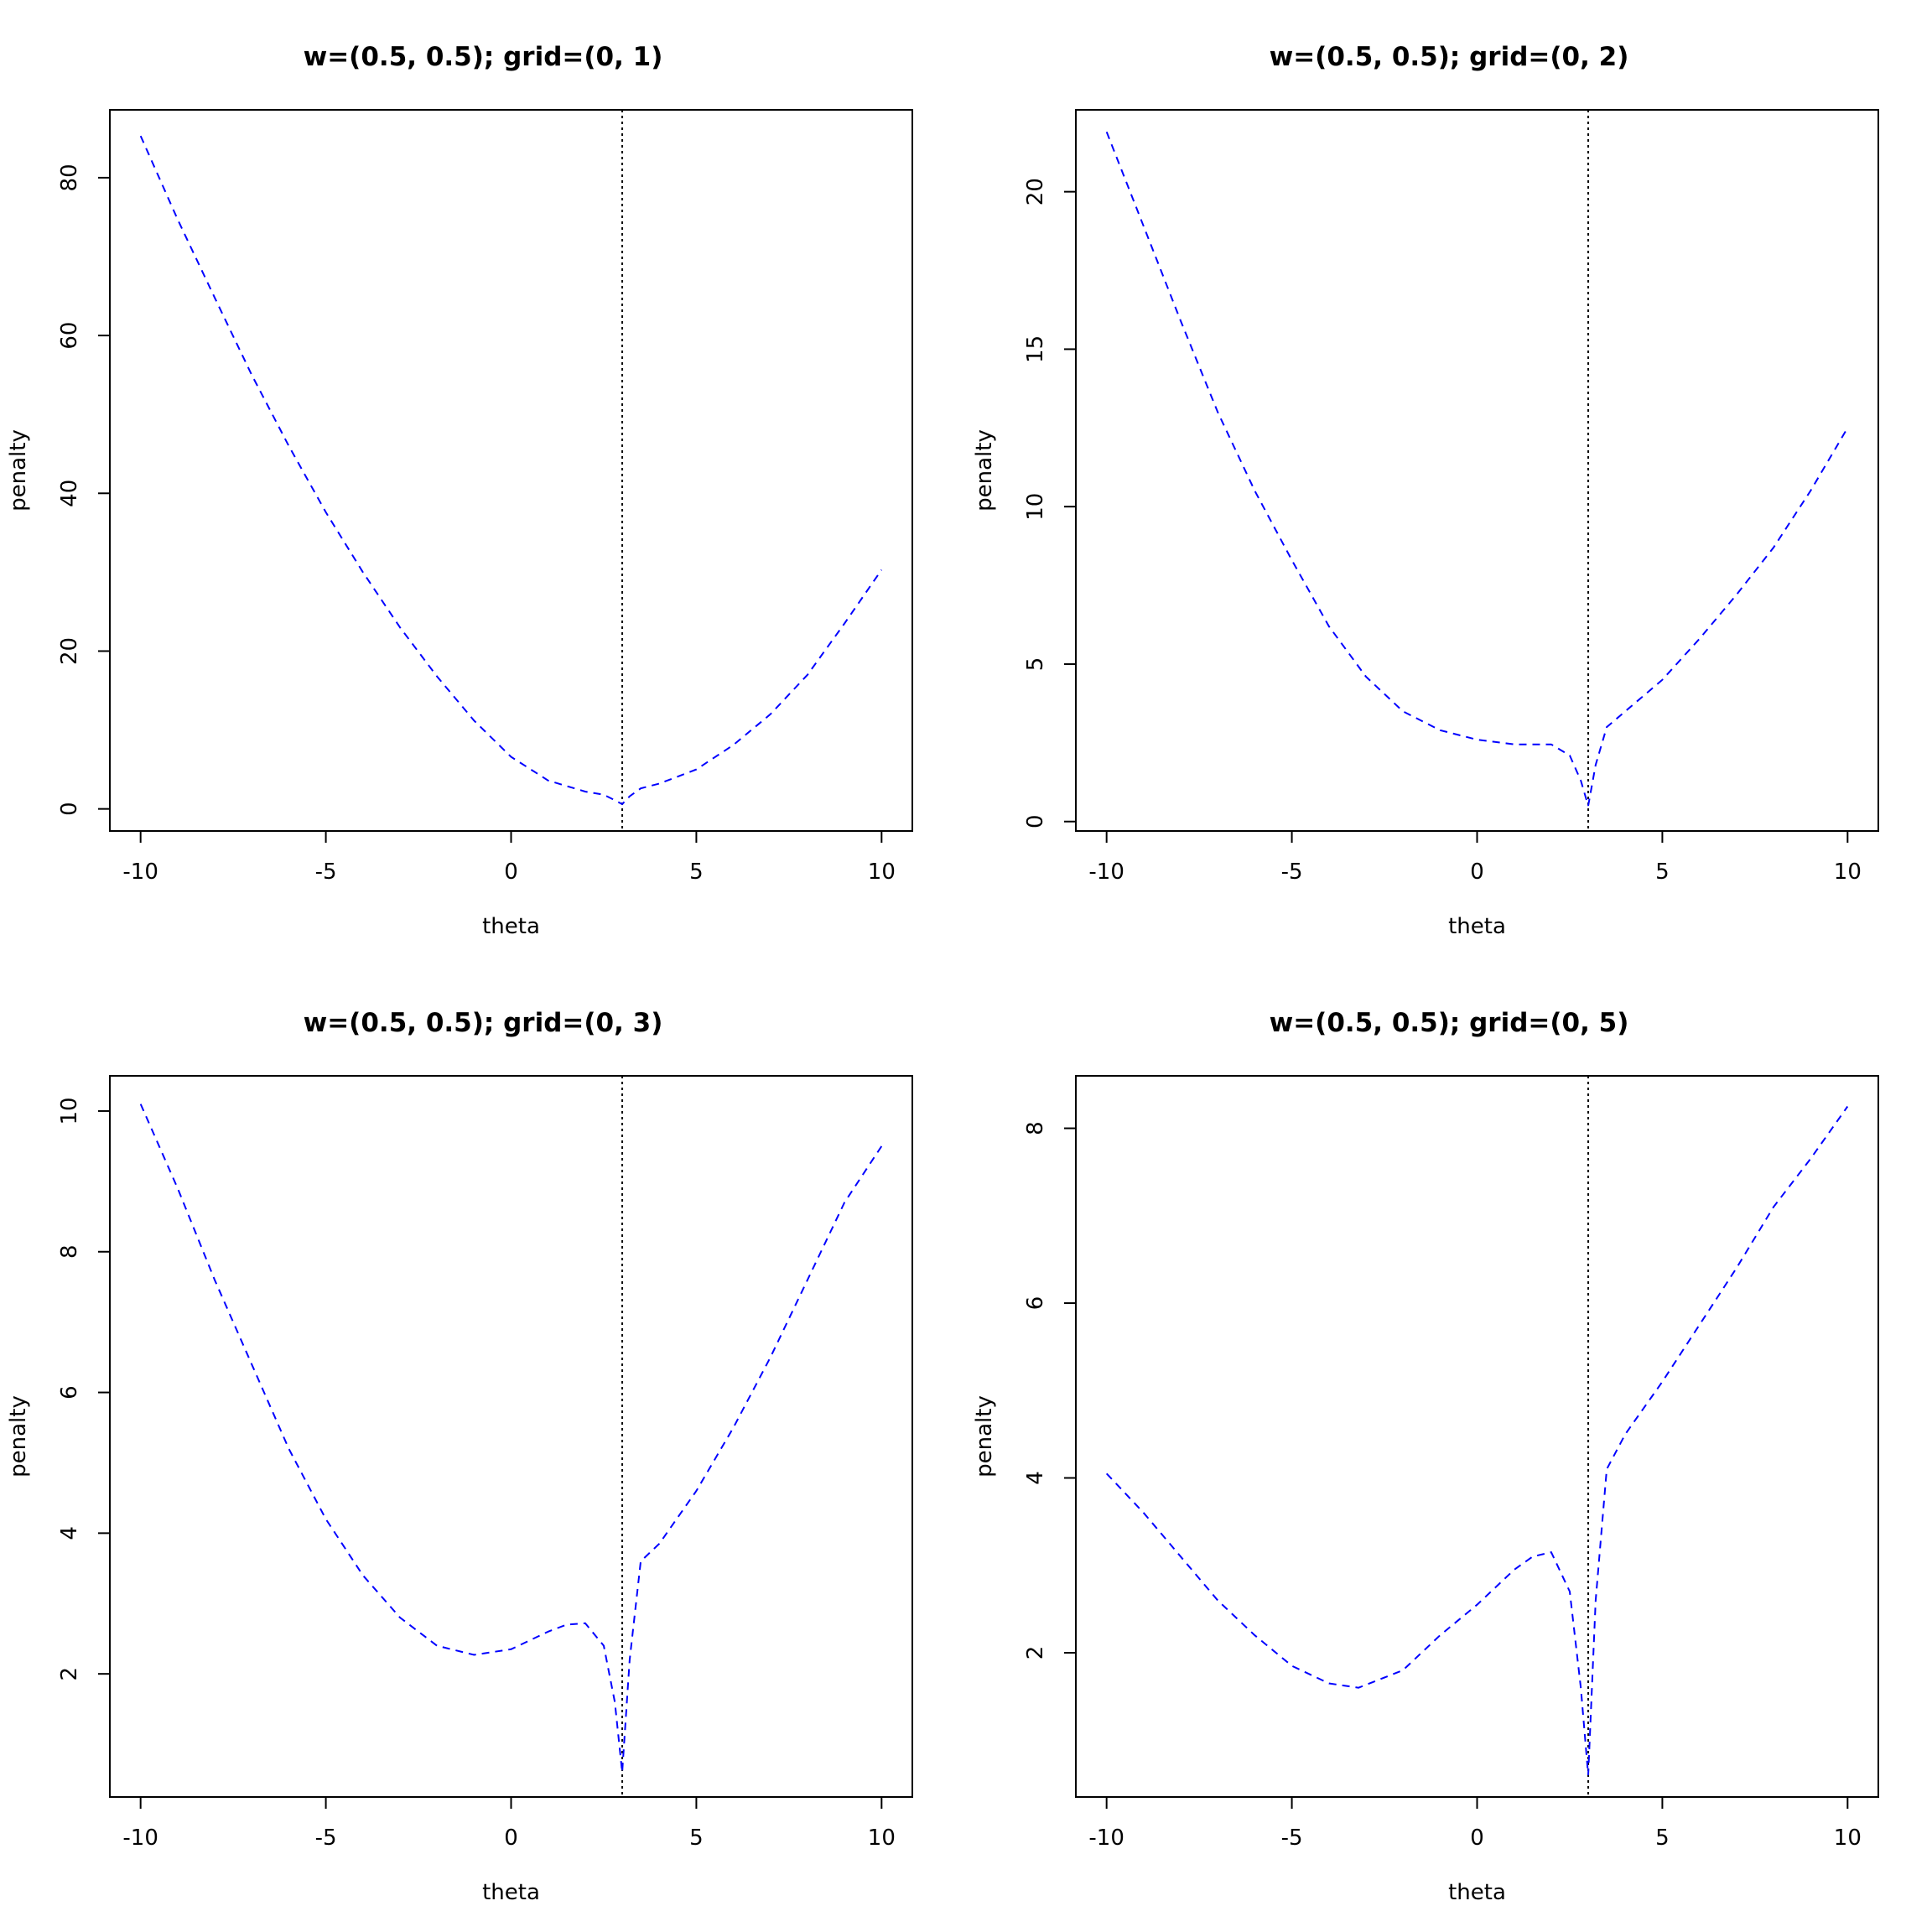 Image resolution: width=1932 pixels, height=1932 pixels. Describe the element at coordinates (1449, 1023) in the screenshot. I see `chart-title: w=(0.5, 0.5); grid=(0, 5)` at that location.